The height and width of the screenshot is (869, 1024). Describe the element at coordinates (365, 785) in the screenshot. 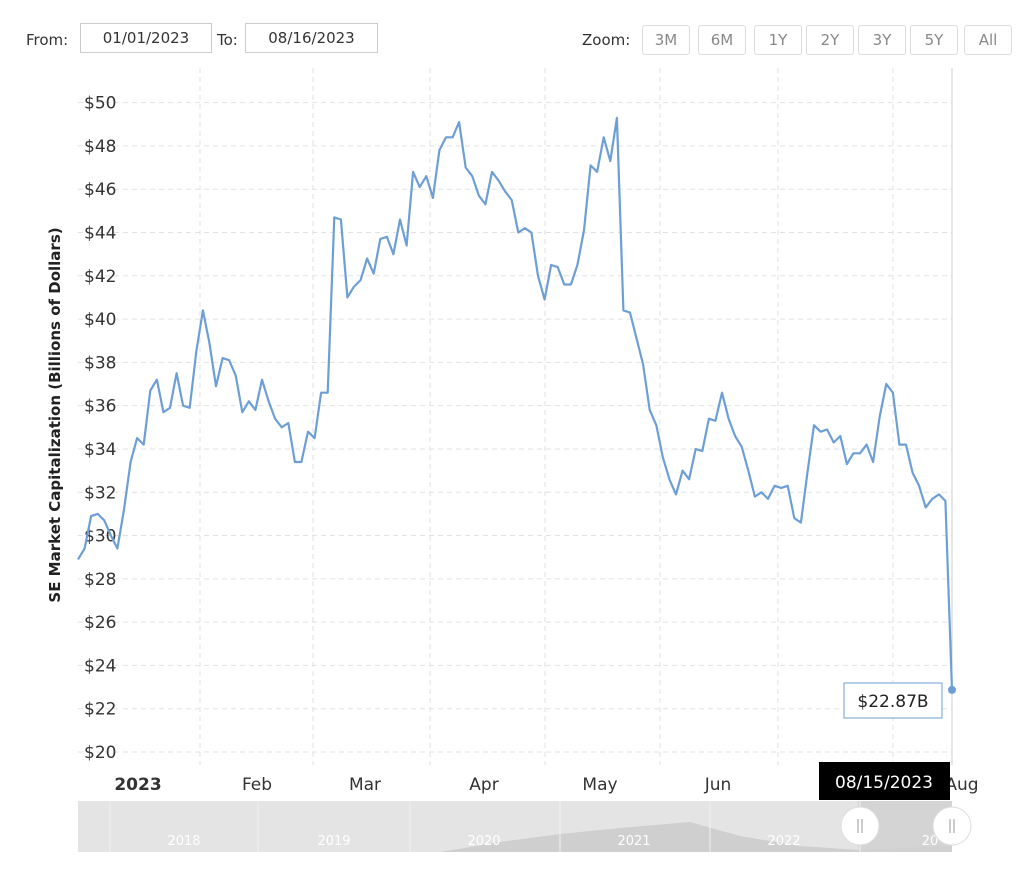

I see `x-tick-label: Mar` at that location.